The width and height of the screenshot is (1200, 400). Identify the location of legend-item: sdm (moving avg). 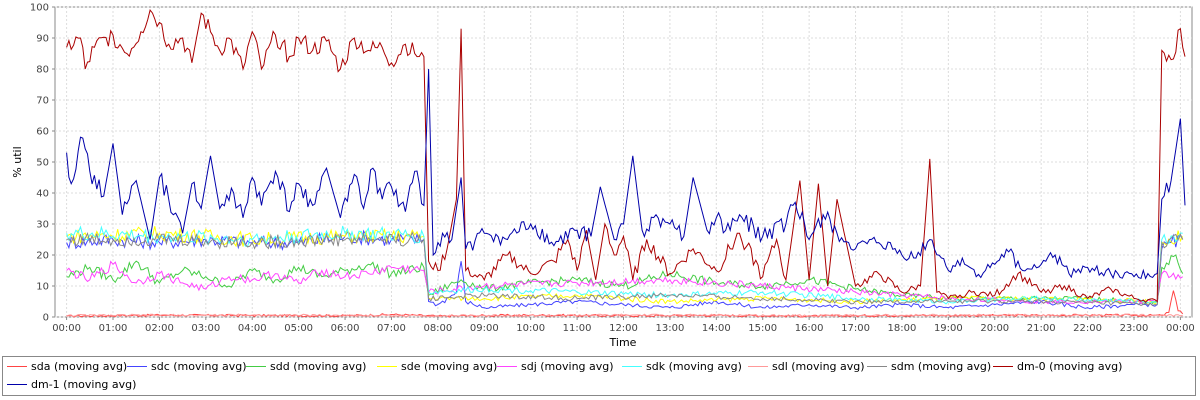
(929, 366).